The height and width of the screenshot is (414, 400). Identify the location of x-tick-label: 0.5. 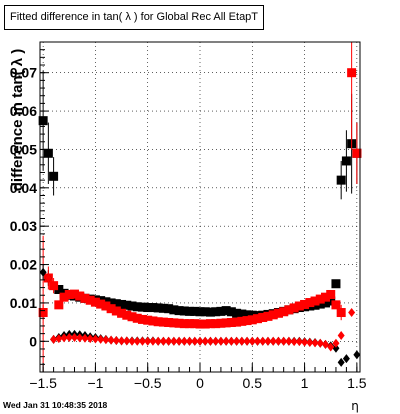
(253, 383).